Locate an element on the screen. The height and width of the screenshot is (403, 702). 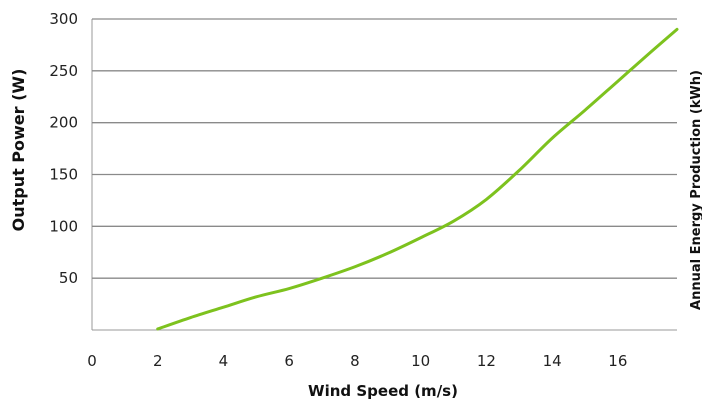
x-tick-label: 14 is located at coordinates (552, 361).